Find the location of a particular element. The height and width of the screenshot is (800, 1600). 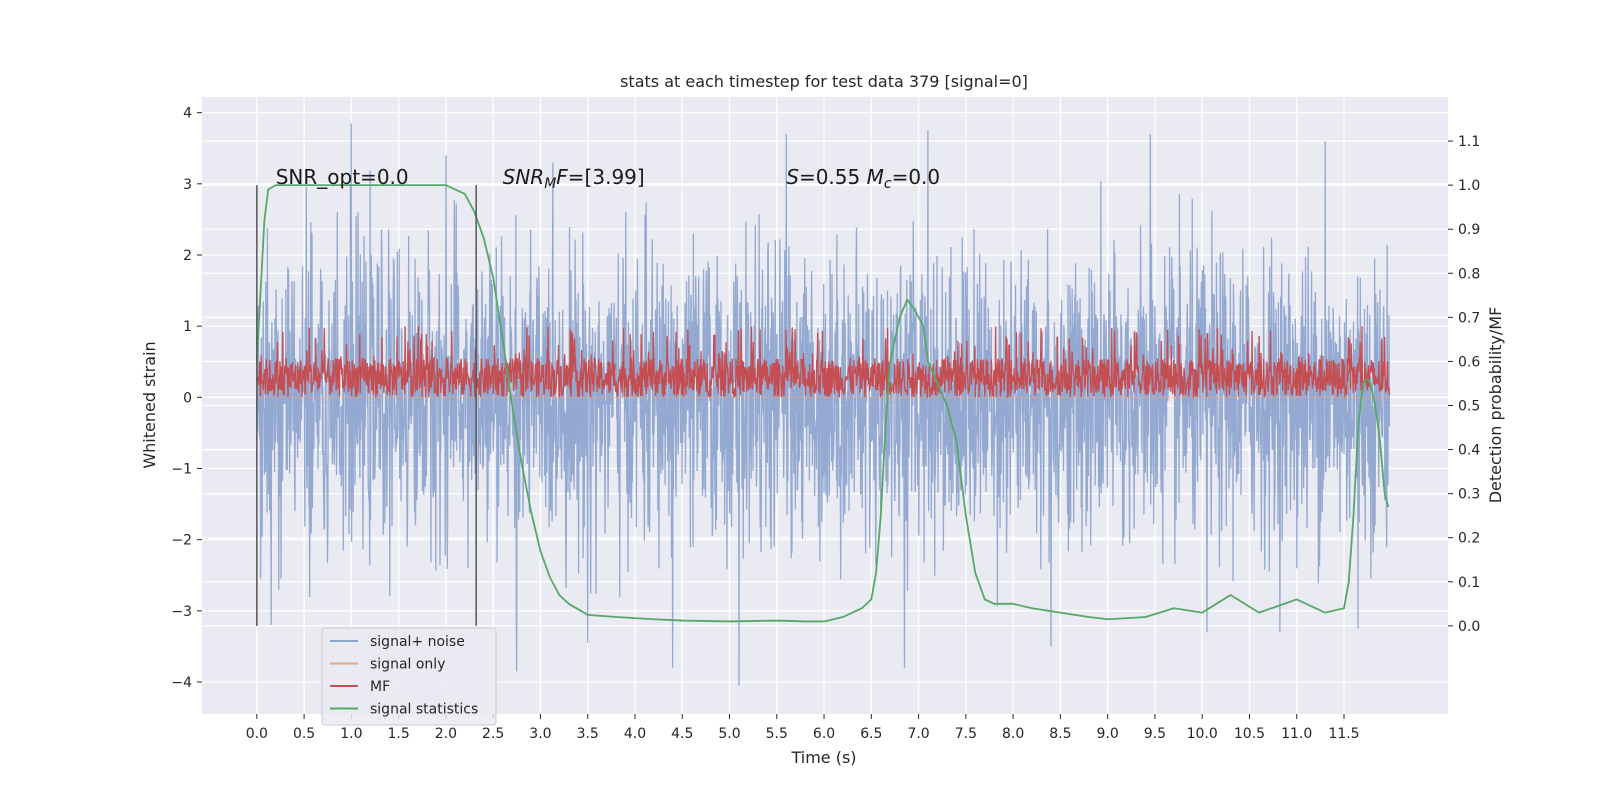

legend-label: MF is located at coordinates (380, 687).